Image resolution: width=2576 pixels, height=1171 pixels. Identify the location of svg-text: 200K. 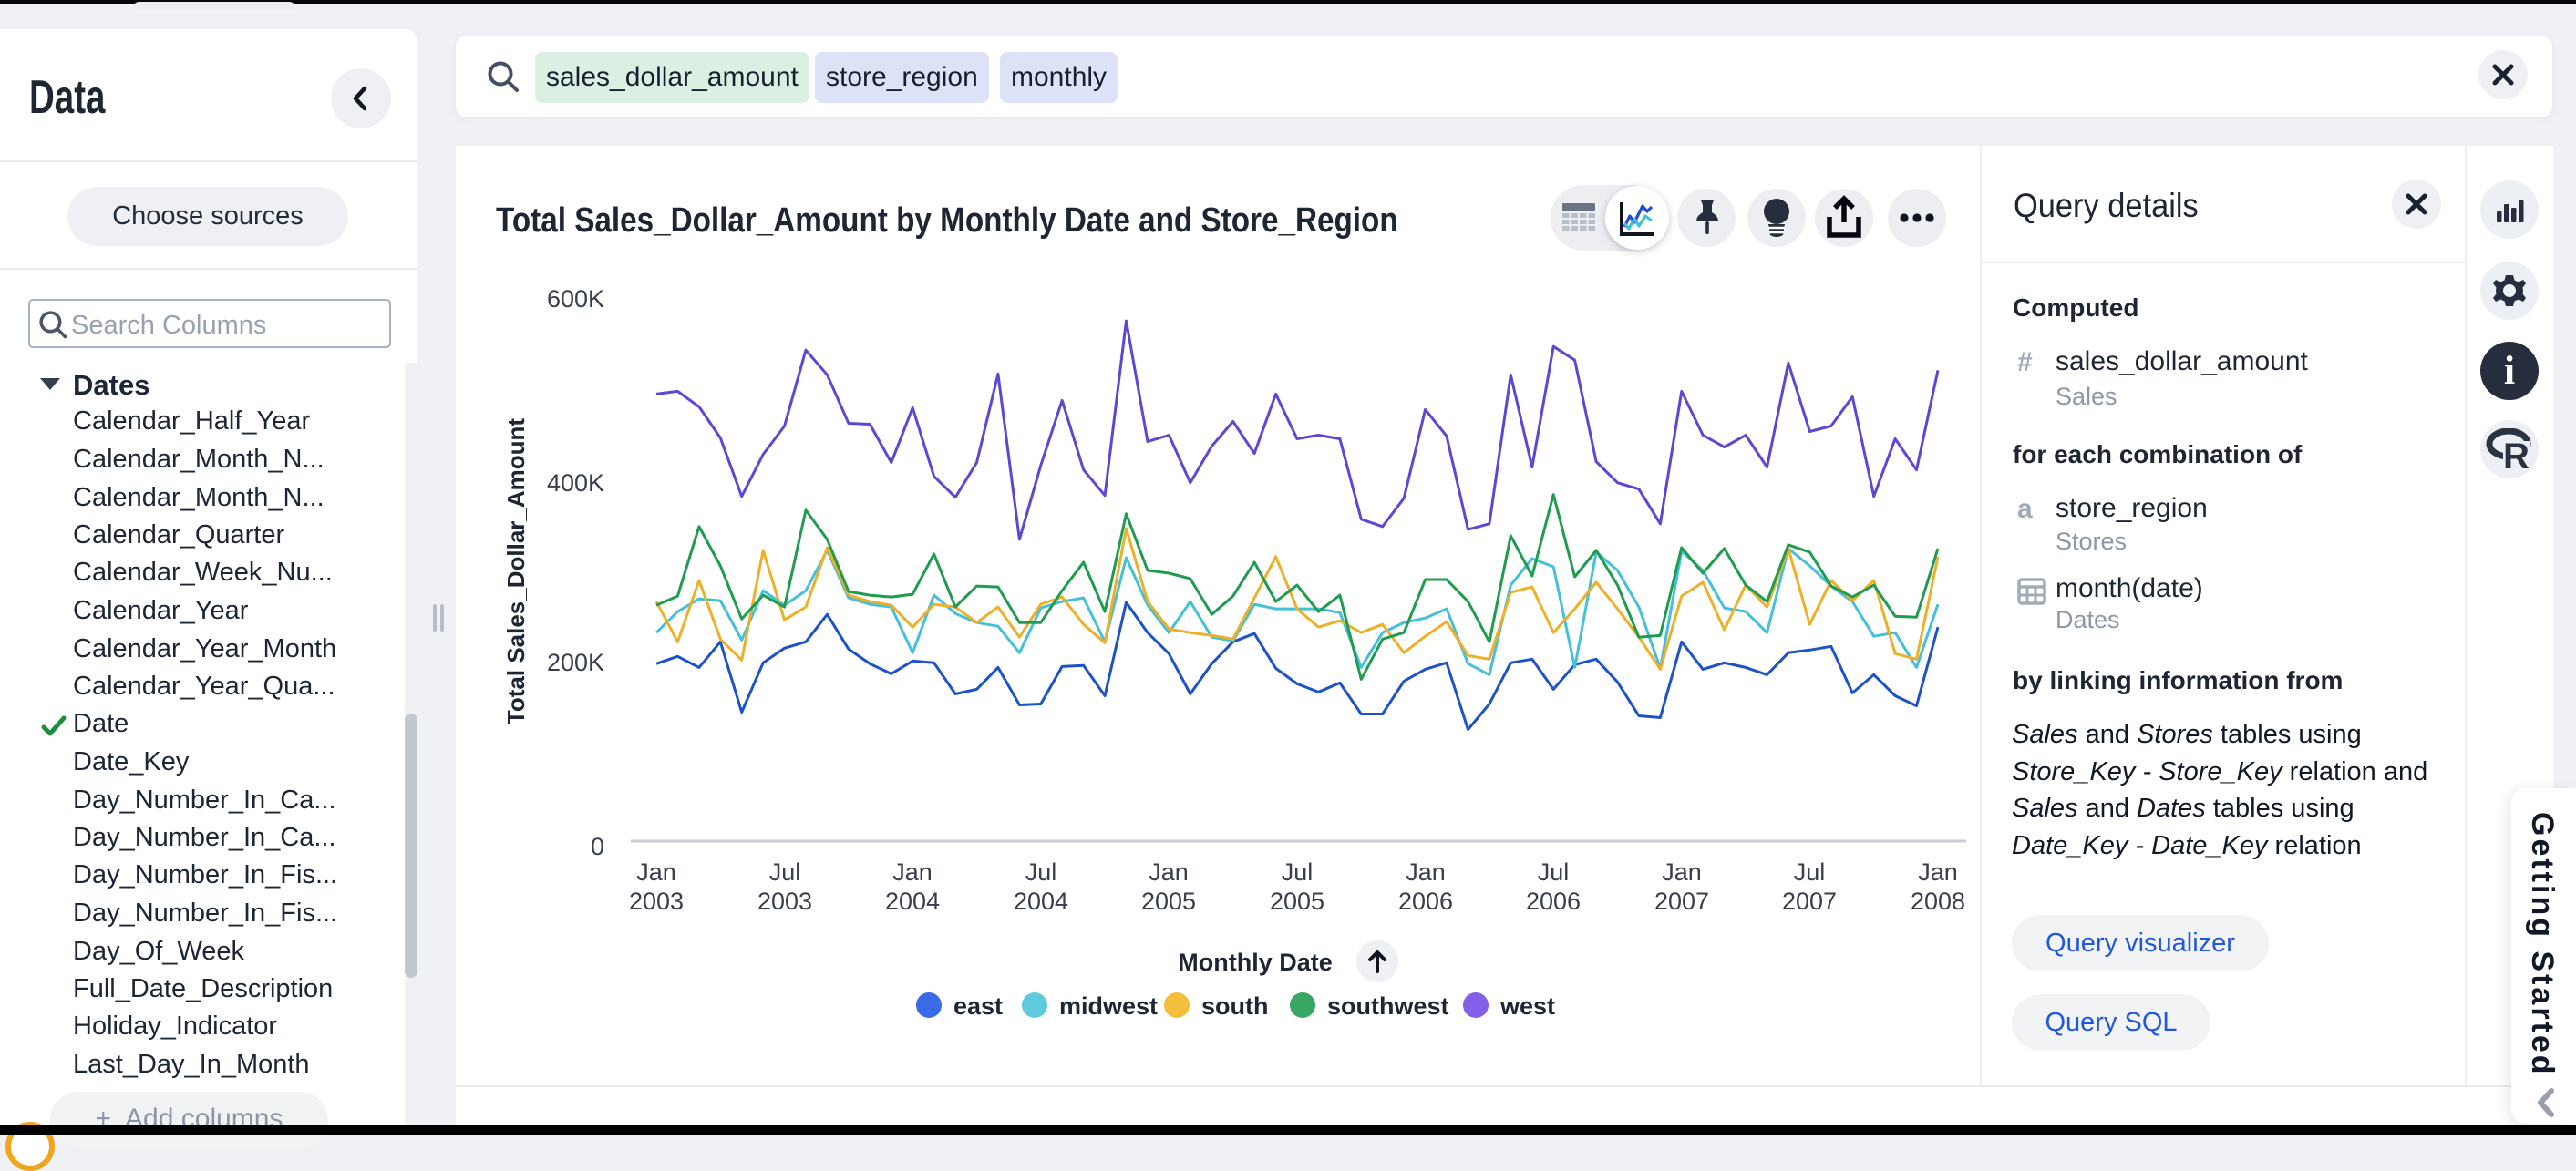
(575, 662).